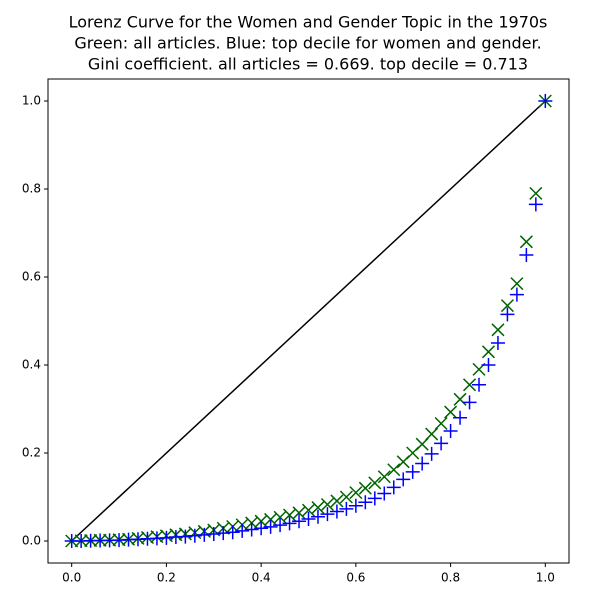 The height and width of the screenshot is (604, 600). What do you see at coordinates (31, 189) in the screenshot?
I see `y-tick-label: 0.8` at bounding box center [31, 189].